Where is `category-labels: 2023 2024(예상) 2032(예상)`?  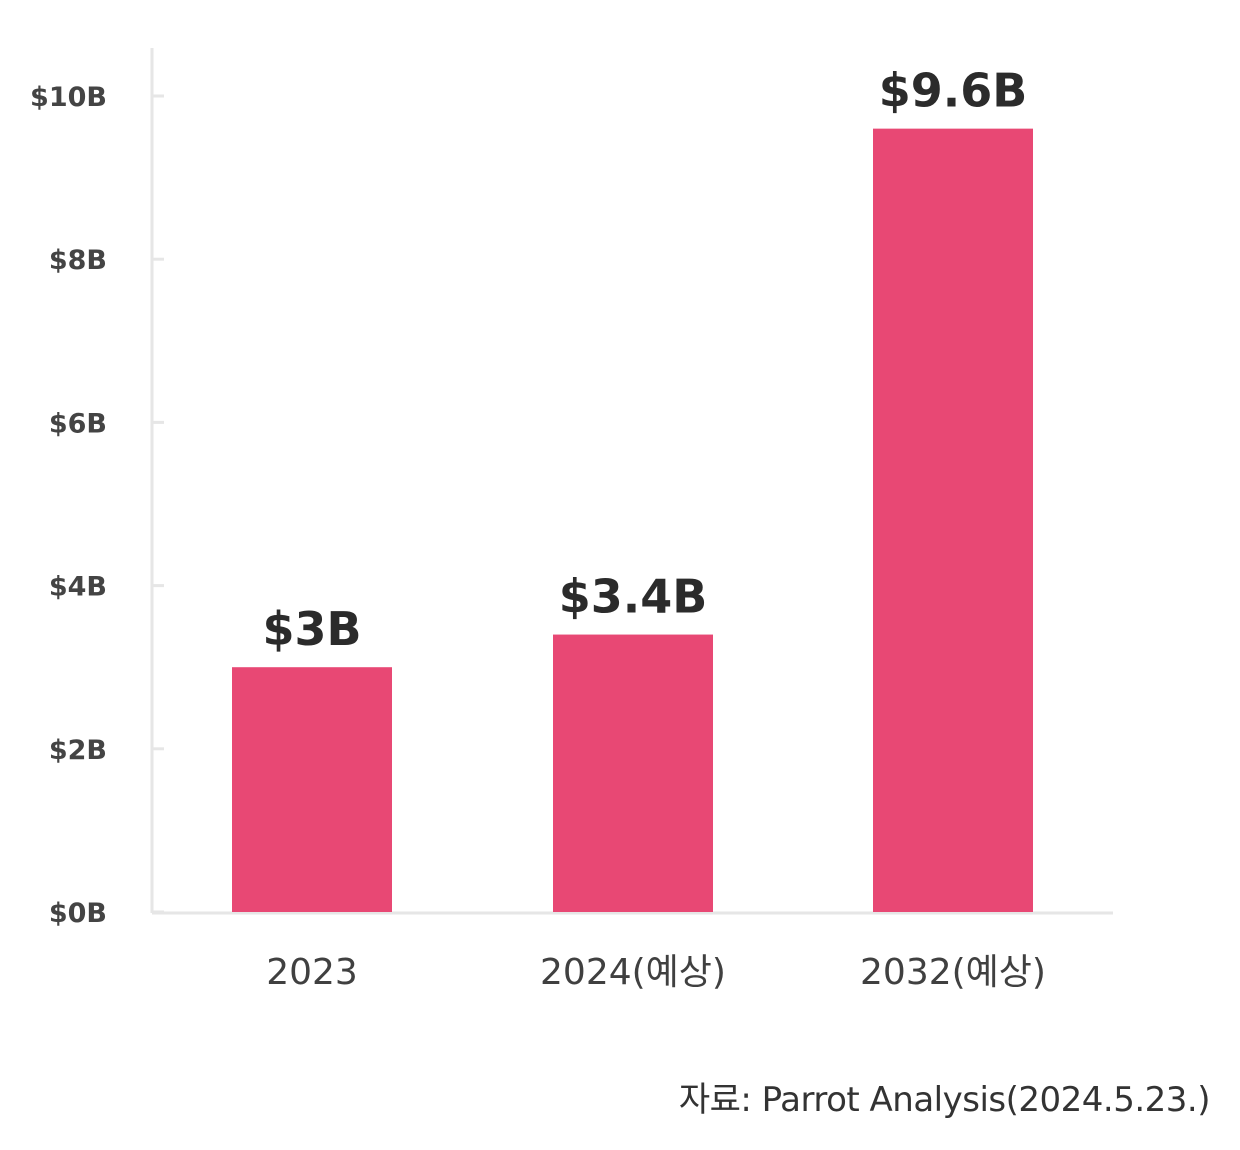
category-labels: 2023 2024(예상) 2032(예상) is located at coordinates (656, 972).